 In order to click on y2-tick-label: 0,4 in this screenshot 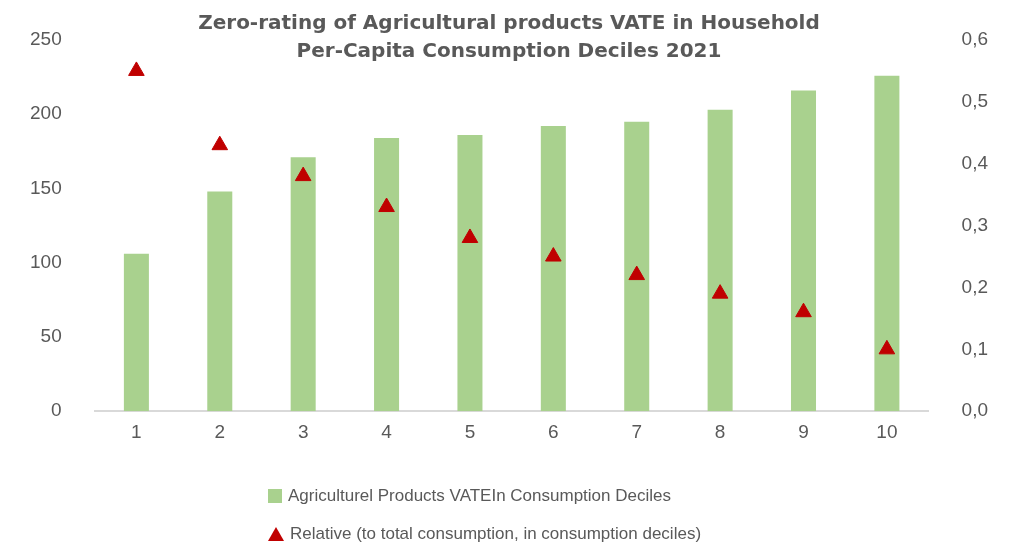, I will do `click(975, 162)`.